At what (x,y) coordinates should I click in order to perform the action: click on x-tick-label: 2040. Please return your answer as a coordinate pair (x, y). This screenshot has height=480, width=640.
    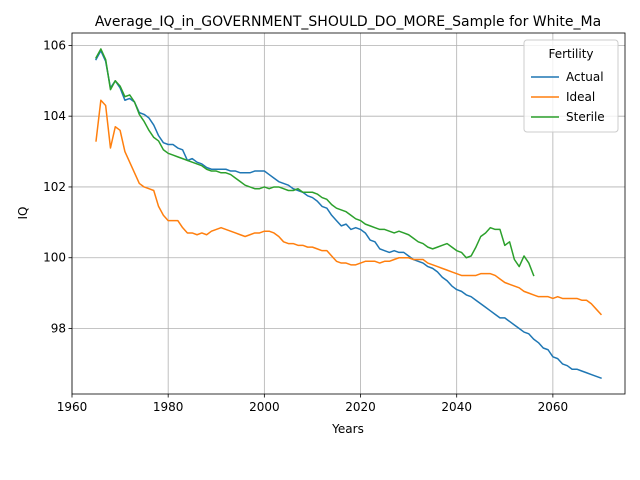
    Looking at the image, I should click on (456, 407).